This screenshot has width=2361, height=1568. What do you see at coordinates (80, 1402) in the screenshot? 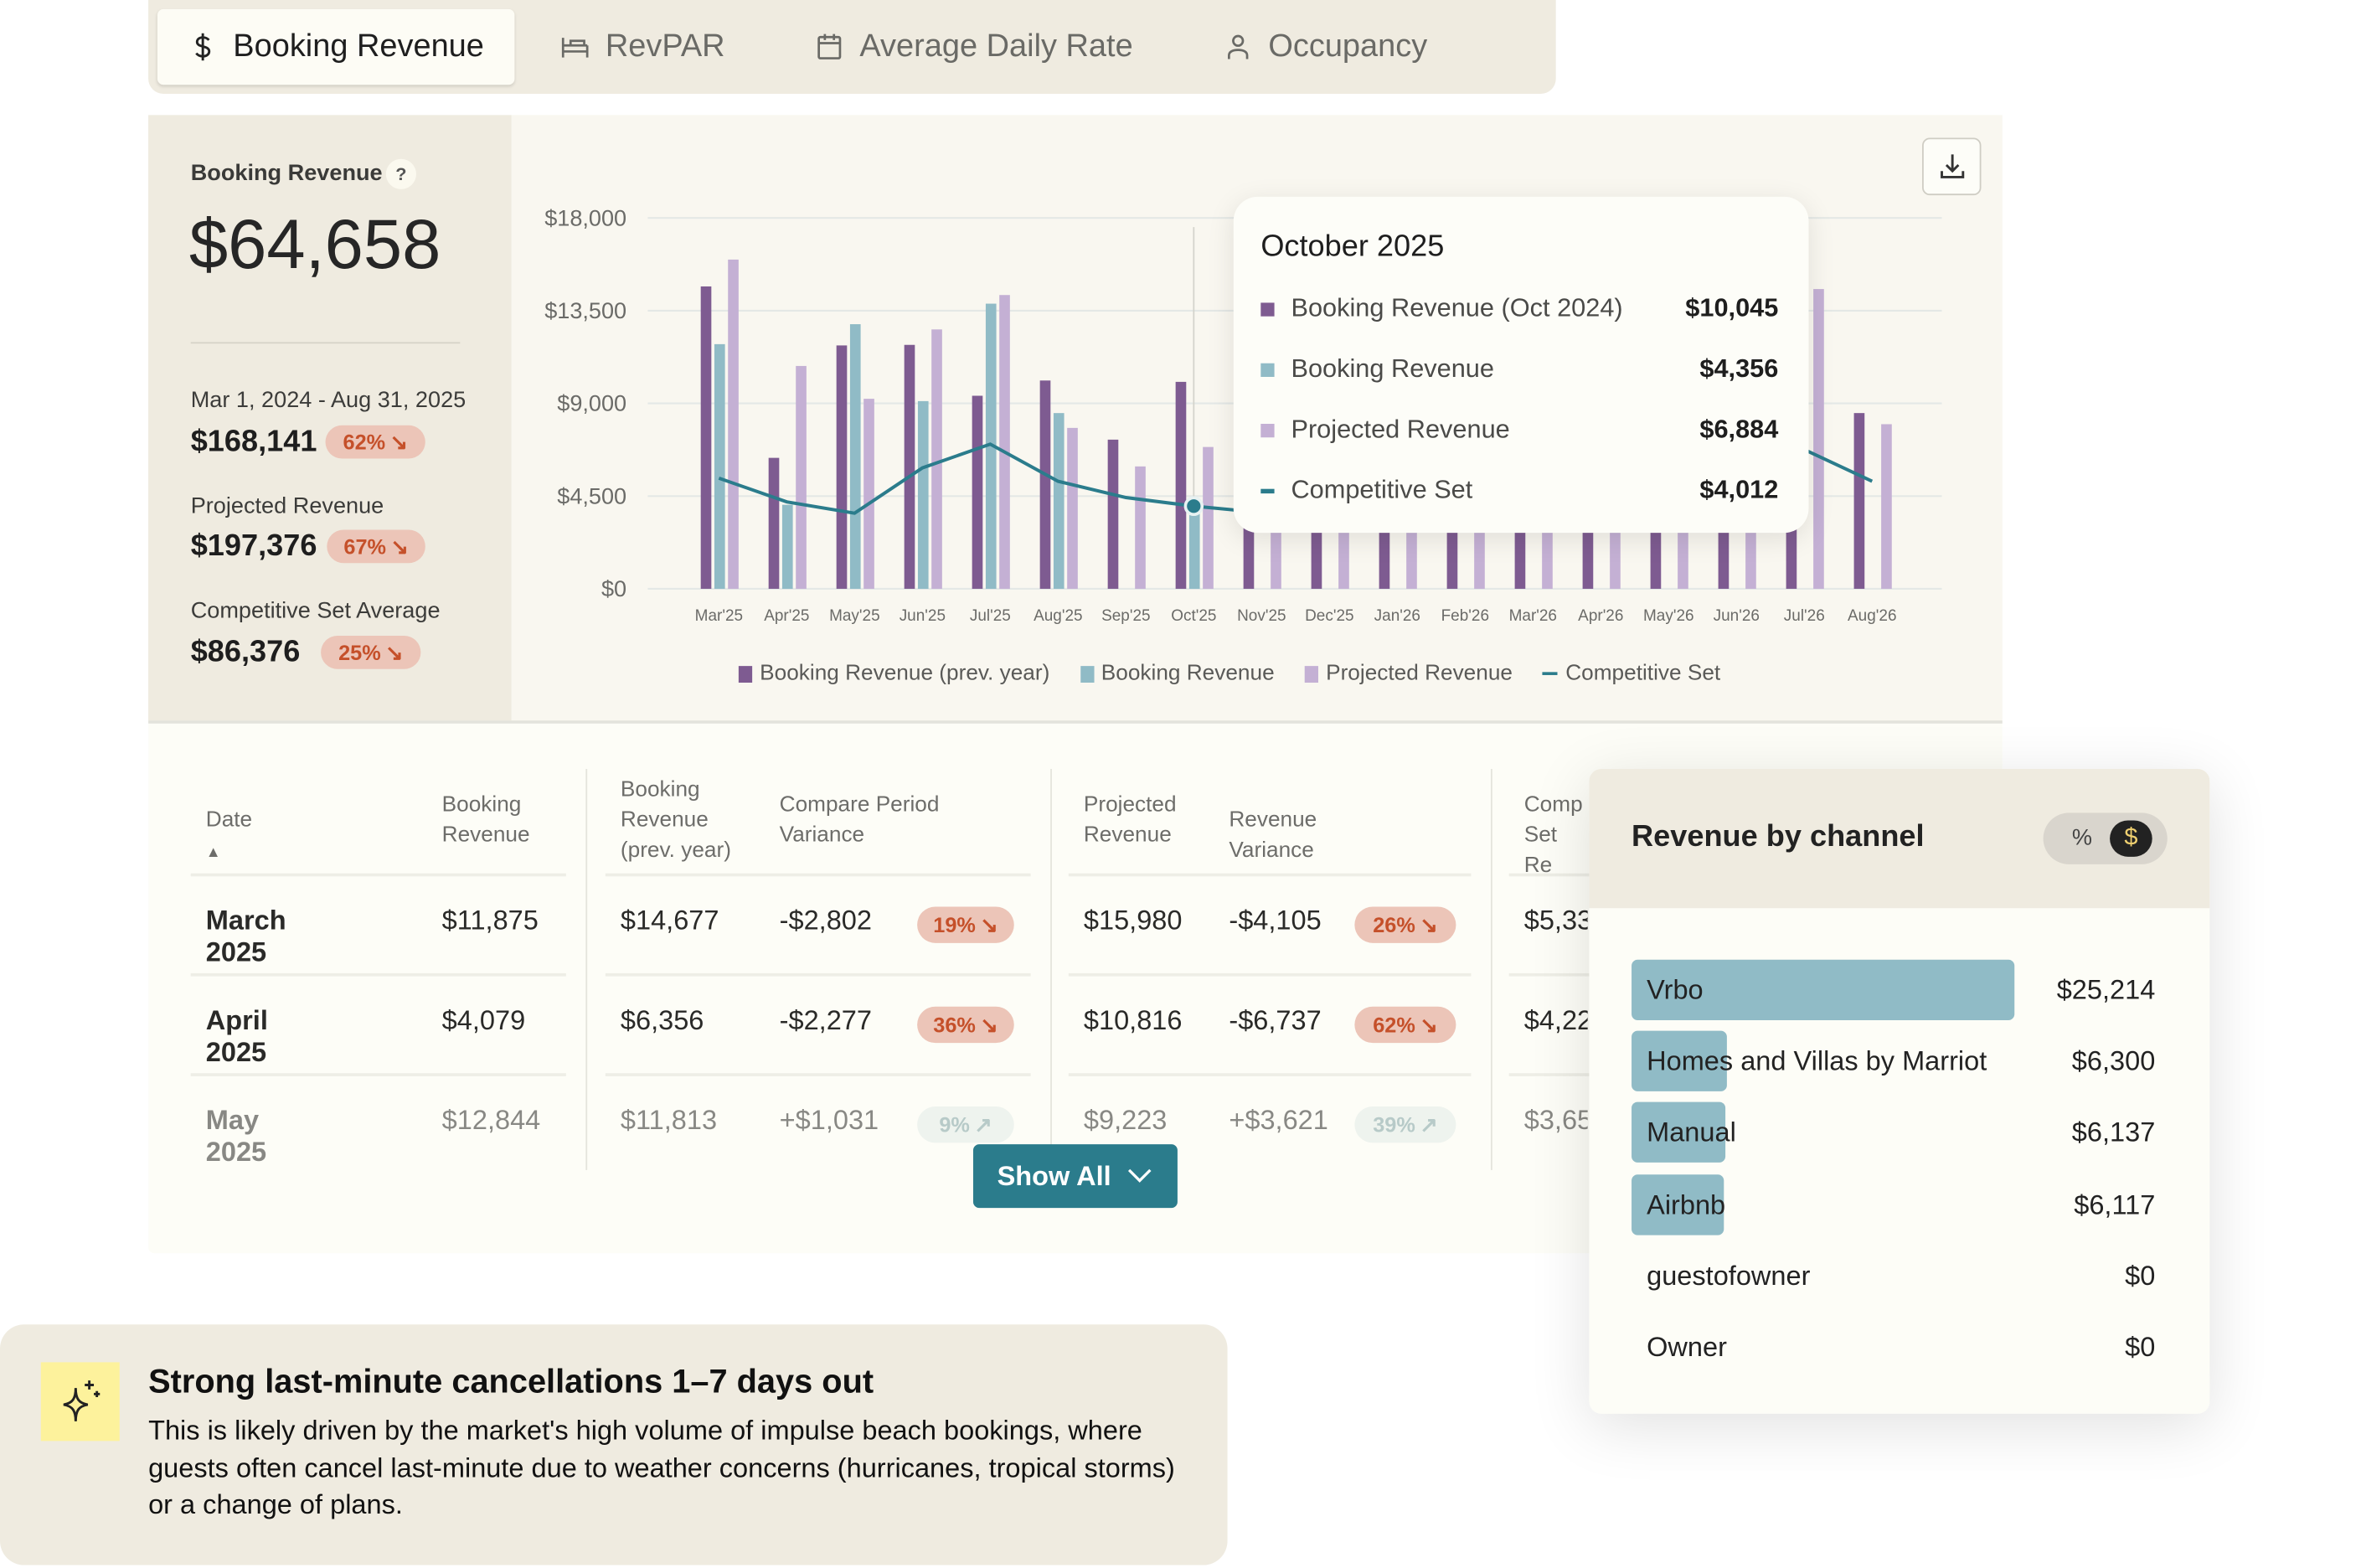
I see `sparkle-icon` at bounding box center [80, 1402].